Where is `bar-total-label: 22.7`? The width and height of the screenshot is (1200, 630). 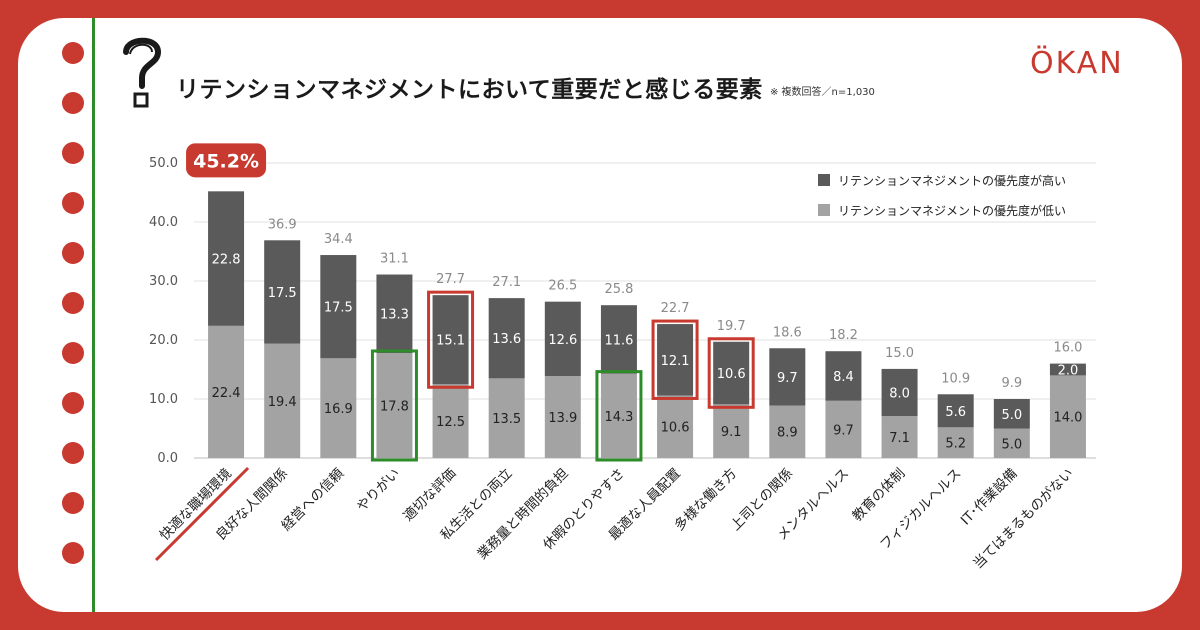
bar-total-label: 22.7 is located at coordinates (675, 308).